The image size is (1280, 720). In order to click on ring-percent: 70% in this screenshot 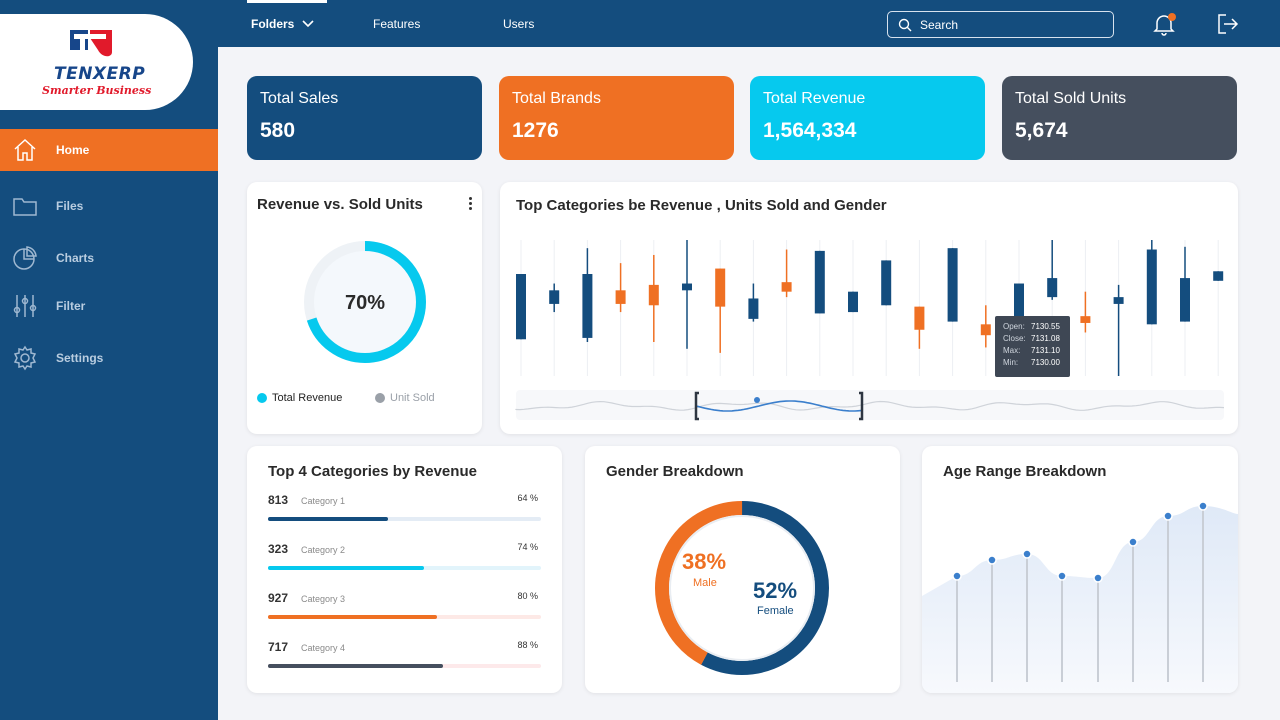, I will do `click(365, 303)`.